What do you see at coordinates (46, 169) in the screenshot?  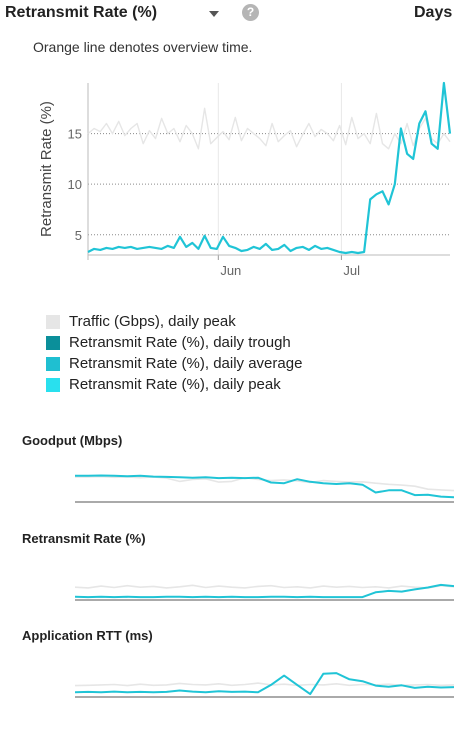 I see `y-axis-label: Retransmit Rate (%)` at bounding box center [46, 169].